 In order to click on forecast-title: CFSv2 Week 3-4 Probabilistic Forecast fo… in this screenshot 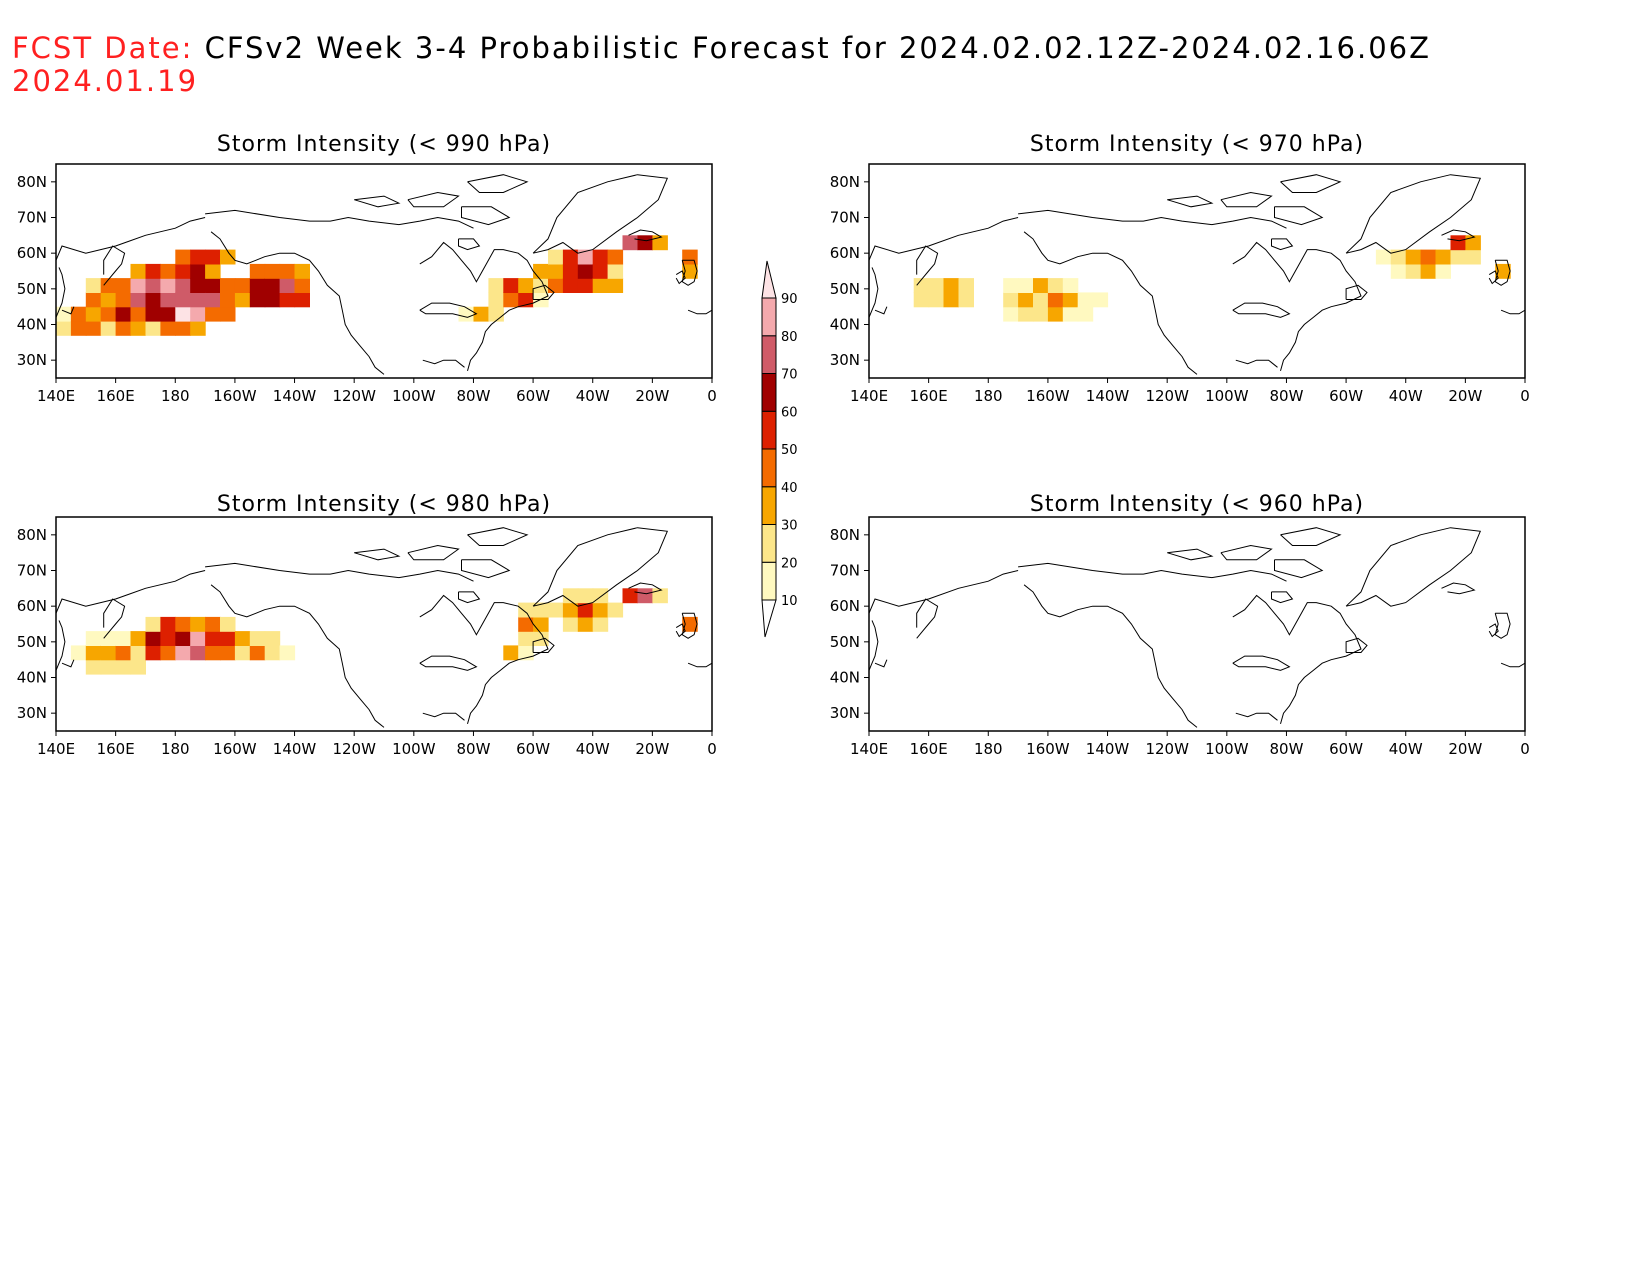, I will do `click(817, 48)`.